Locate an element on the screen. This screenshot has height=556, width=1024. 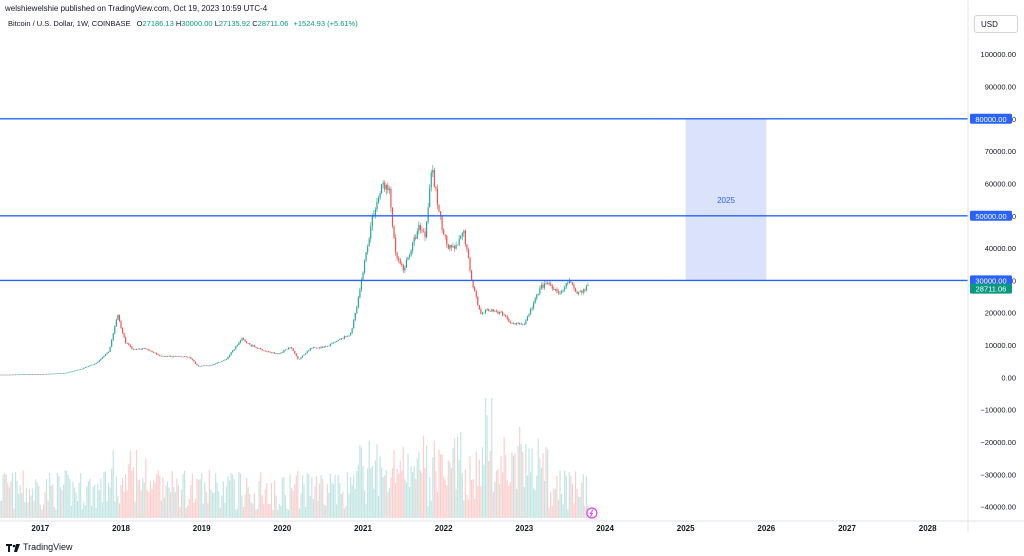
hline-price-badge-text: 50000.00 is located at coordinates (990, 216).